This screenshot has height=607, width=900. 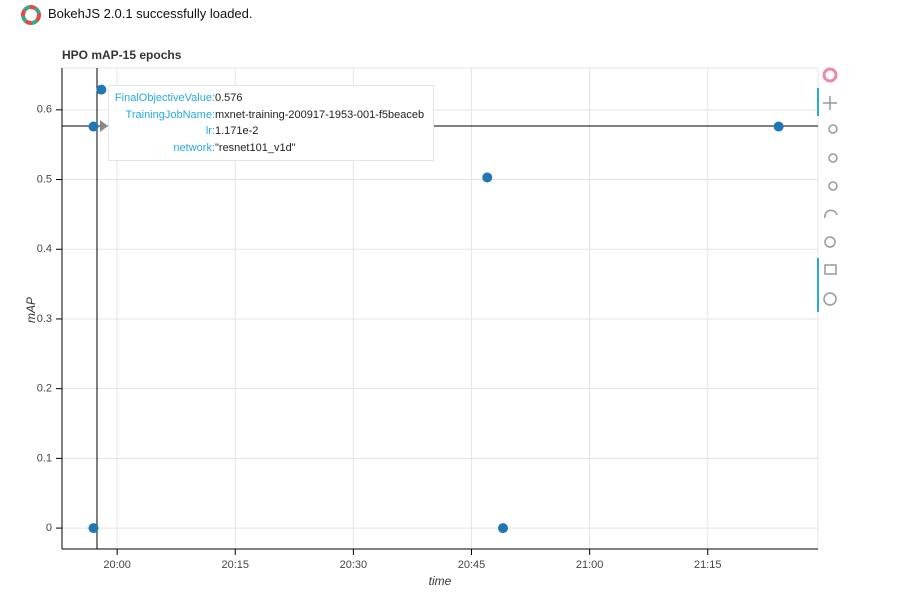 I want to click on x-tick-label: 21:15, so click(x=708, y=565).